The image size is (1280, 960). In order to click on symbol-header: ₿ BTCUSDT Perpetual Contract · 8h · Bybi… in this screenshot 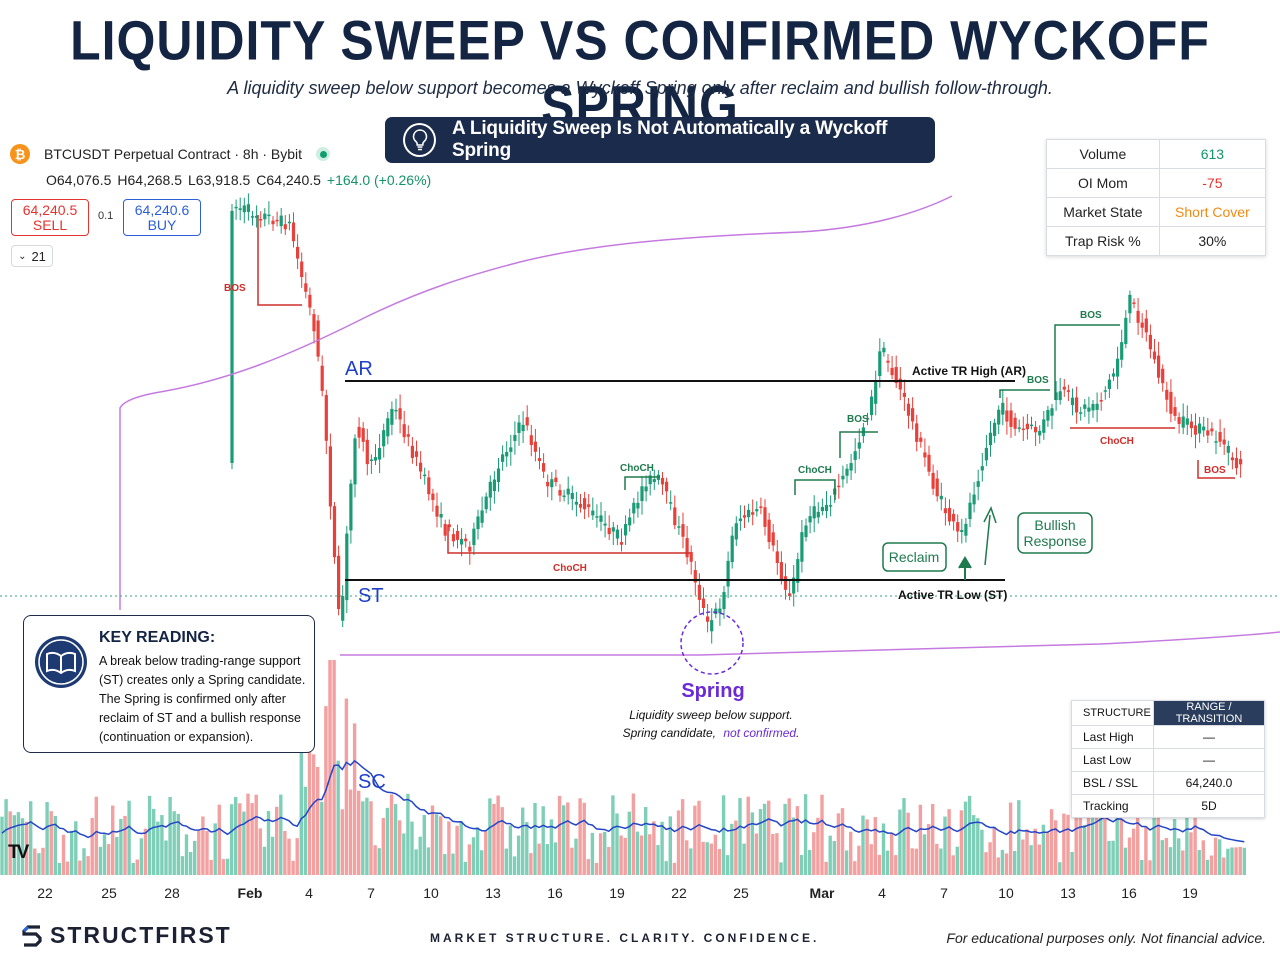, I will do `click(170, 154)`.